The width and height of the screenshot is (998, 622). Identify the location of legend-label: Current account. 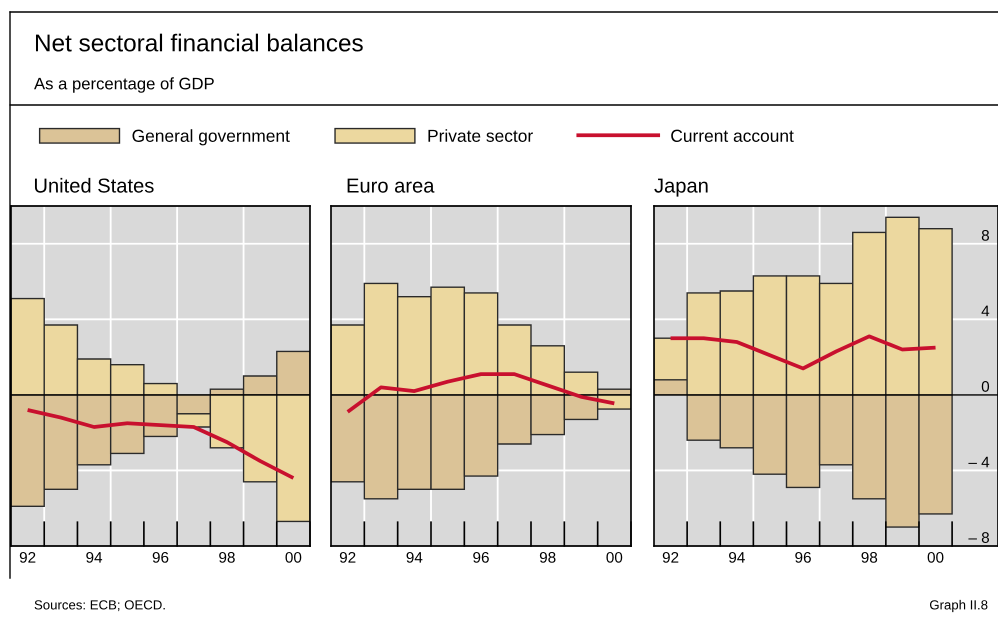
(732, 136).